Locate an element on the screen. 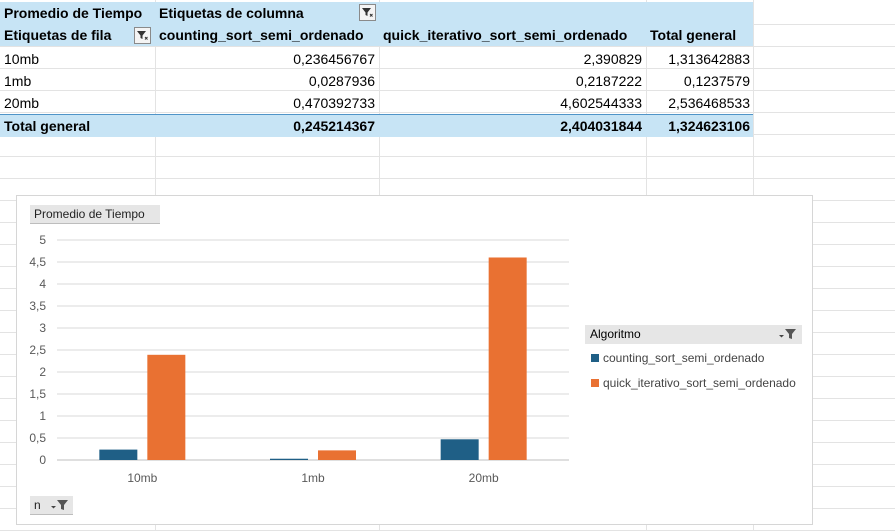 The height and width of the screenshot is (531, 895). total-label: Total general is located at coordinates (47, 126).